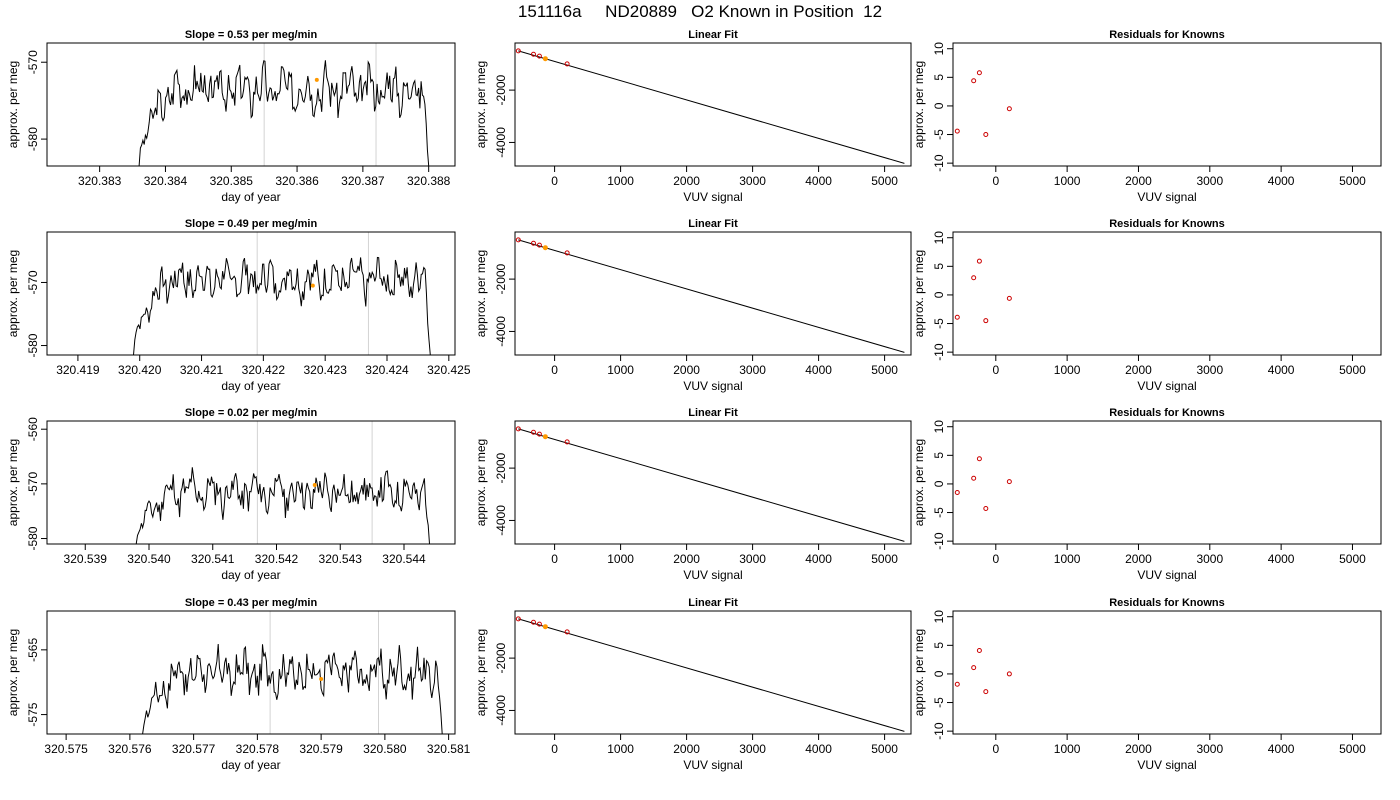 The height and width of the screenshot is (800, 1400). What do you see at coordinates (33, 714) in the screenshot?
I see `y-tick-label: -575` at bounding box center [33, 714].